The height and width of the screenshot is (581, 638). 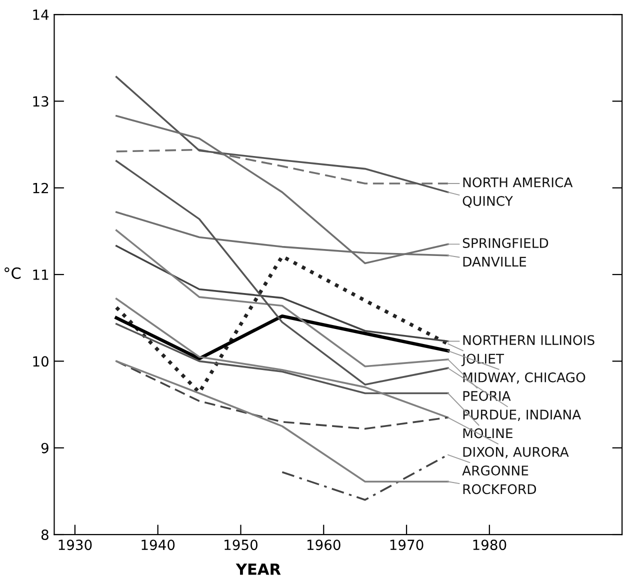 What do you see at coordinates (499, 489) in the screenshot?
I see `series-label: ROCKFORD` at bounding box center [499, 489].